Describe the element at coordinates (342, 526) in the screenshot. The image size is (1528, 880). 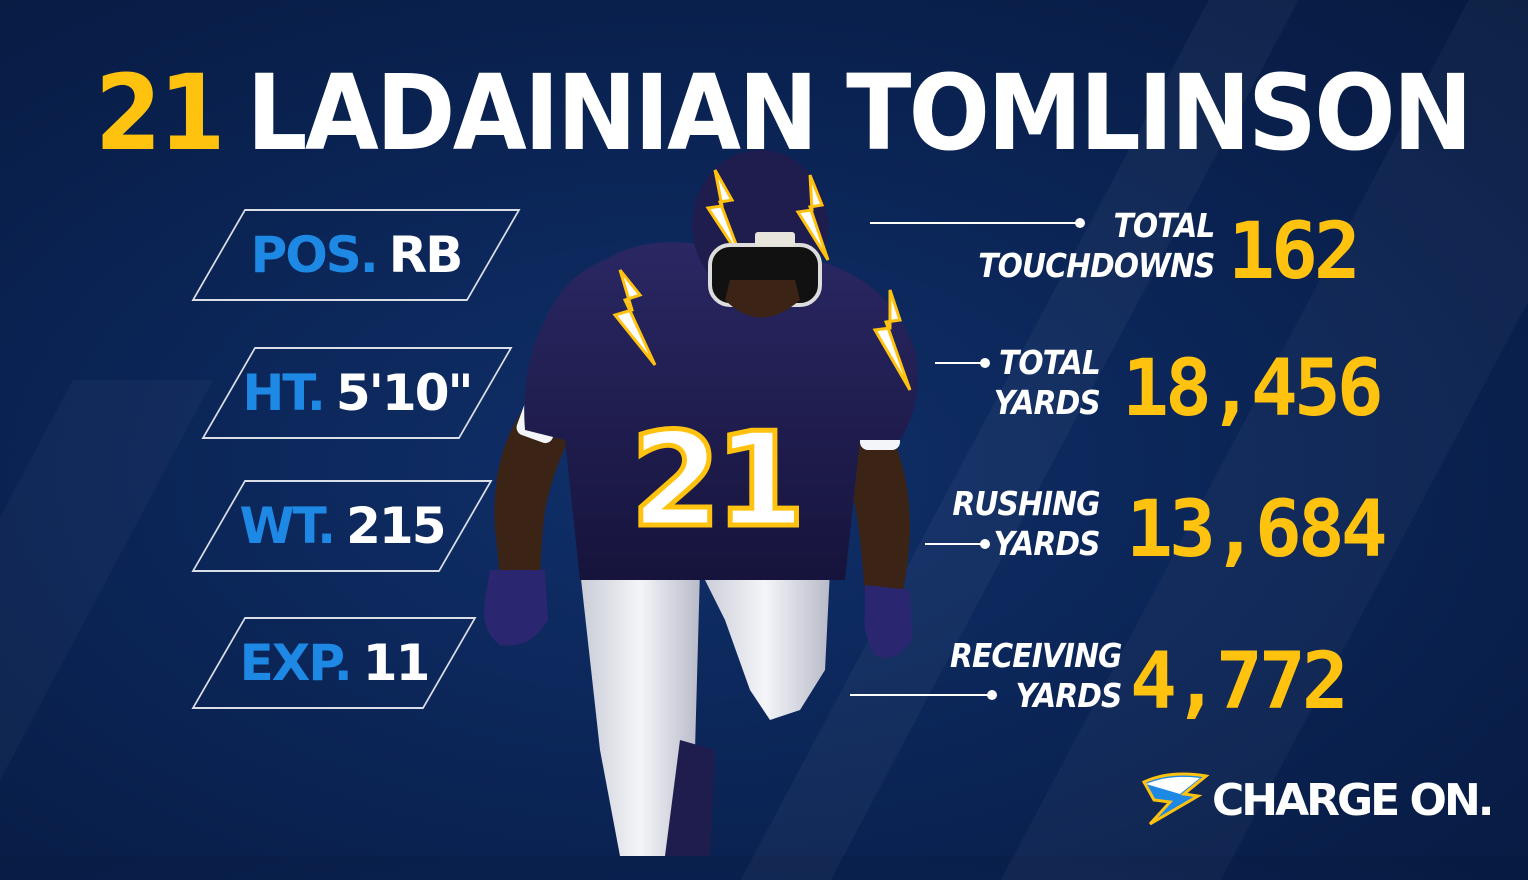
I see `info-box-weight: WT. 215` at that location.